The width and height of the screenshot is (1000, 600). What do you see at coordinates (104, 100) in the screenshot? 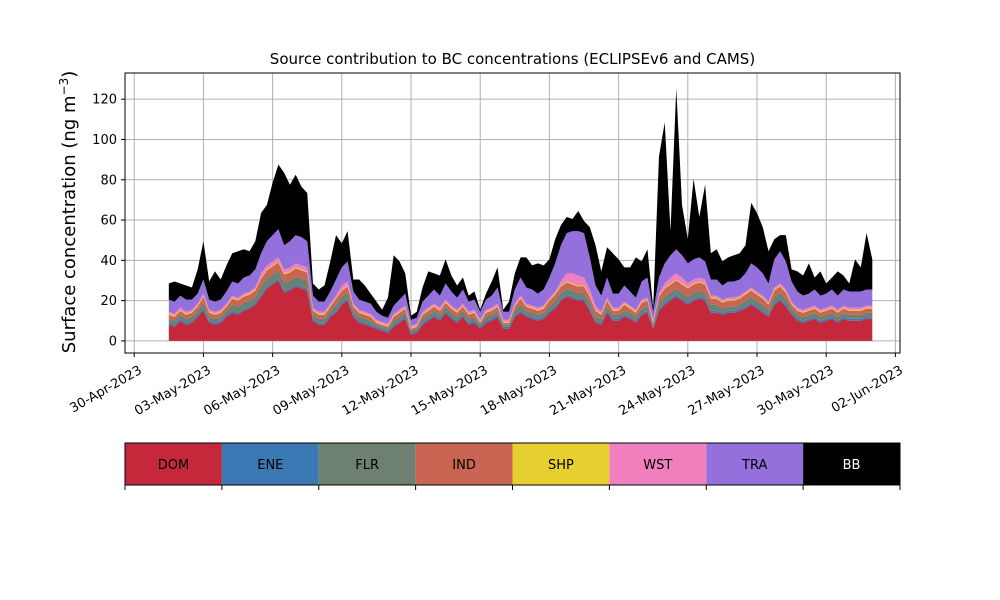
I see `y-tick-label: 120` at bounding box center [104, 100].